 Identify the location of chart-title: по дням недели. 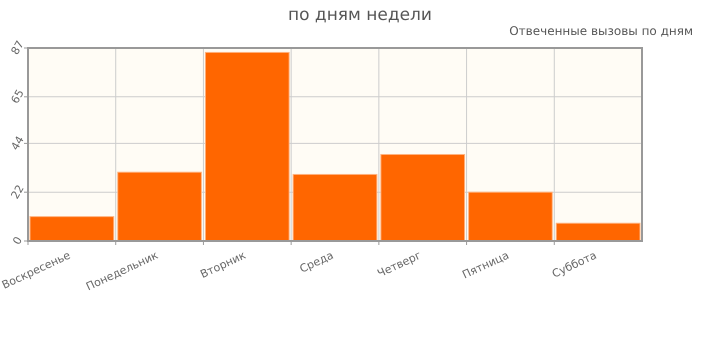
(360, 15).